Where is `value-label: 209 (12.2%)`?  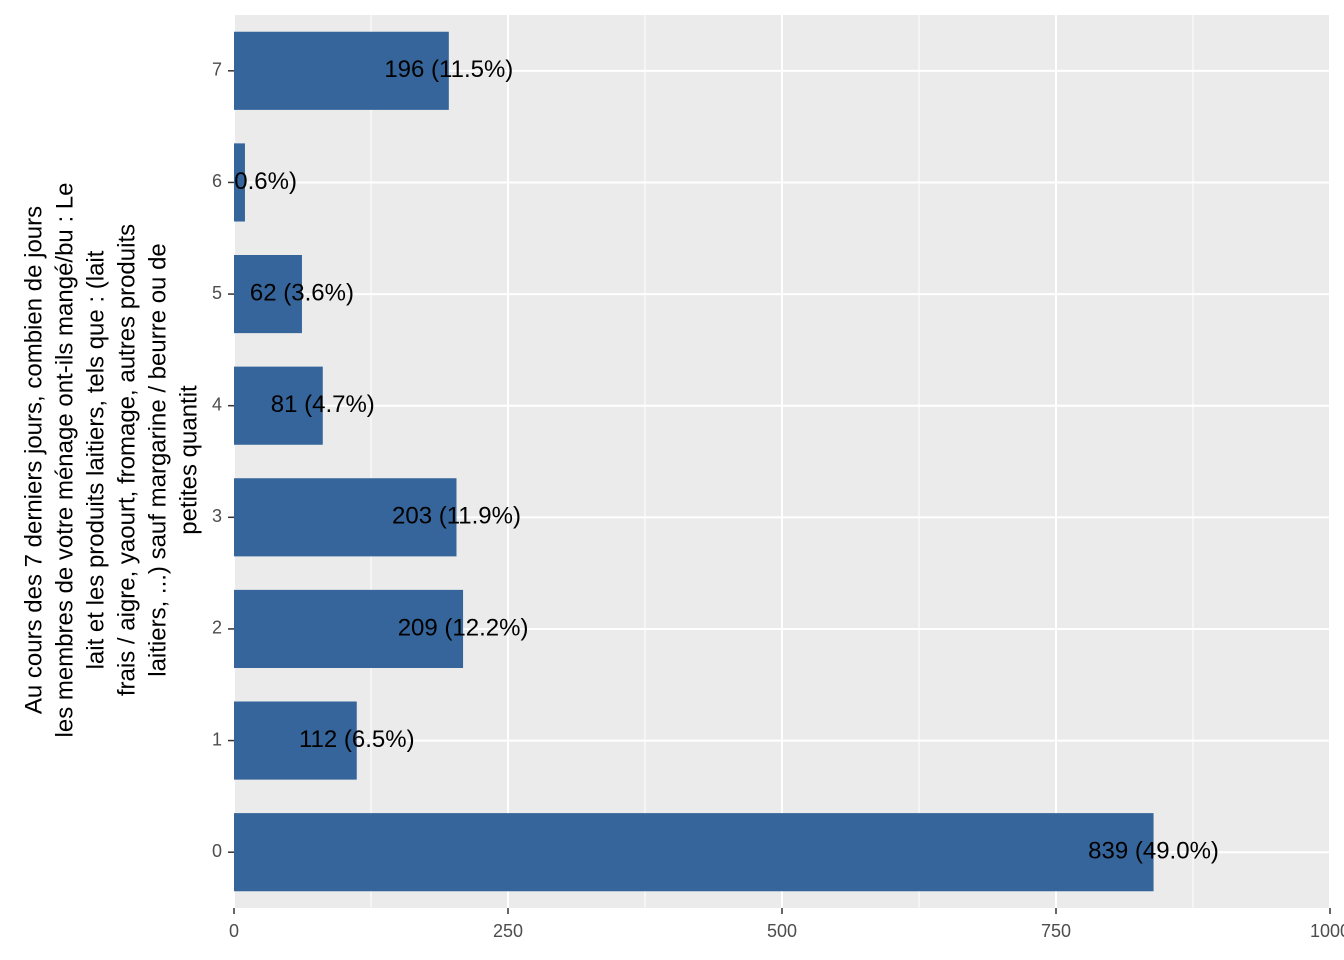 value-label: 209 (12.2%) is located at coordinates (463, 627).